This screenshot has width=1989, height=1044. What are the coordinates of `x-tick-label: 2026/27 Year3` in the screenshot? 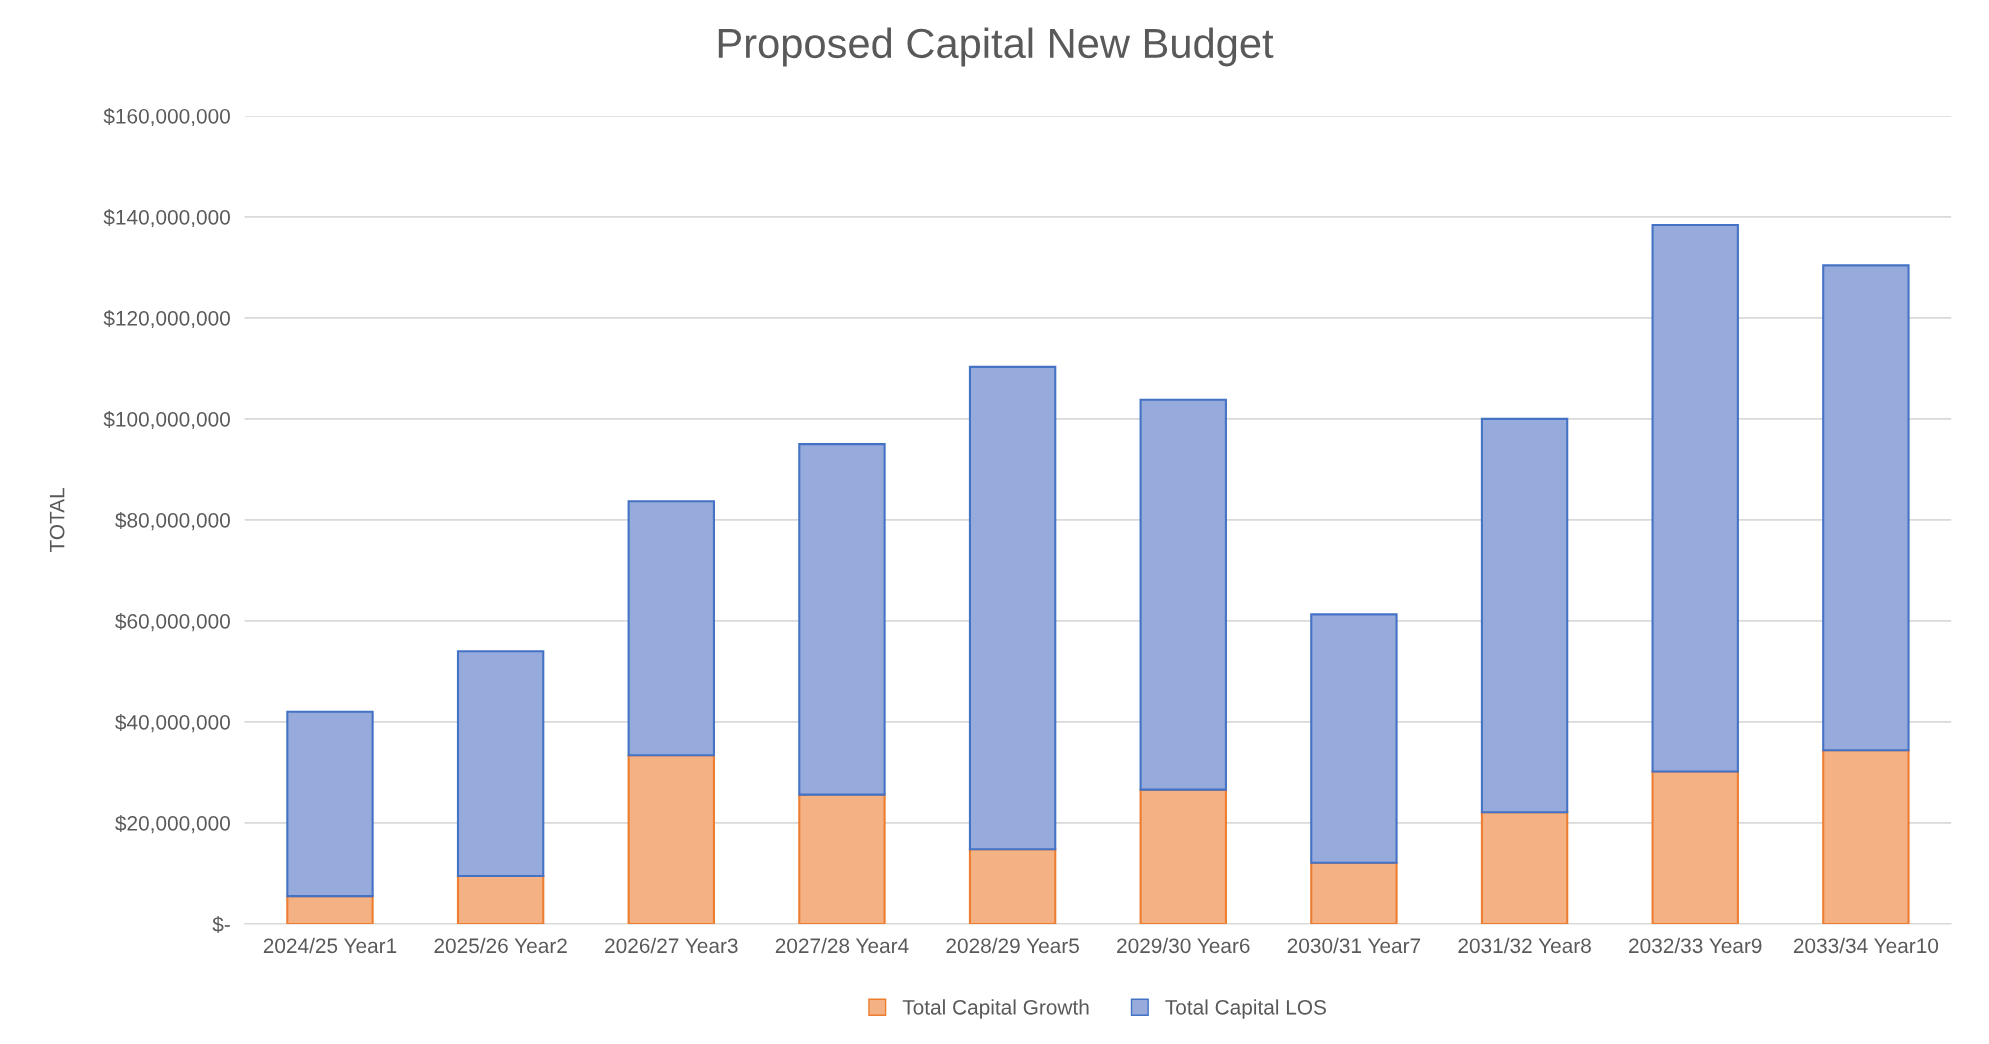 It's located at (671, 945).